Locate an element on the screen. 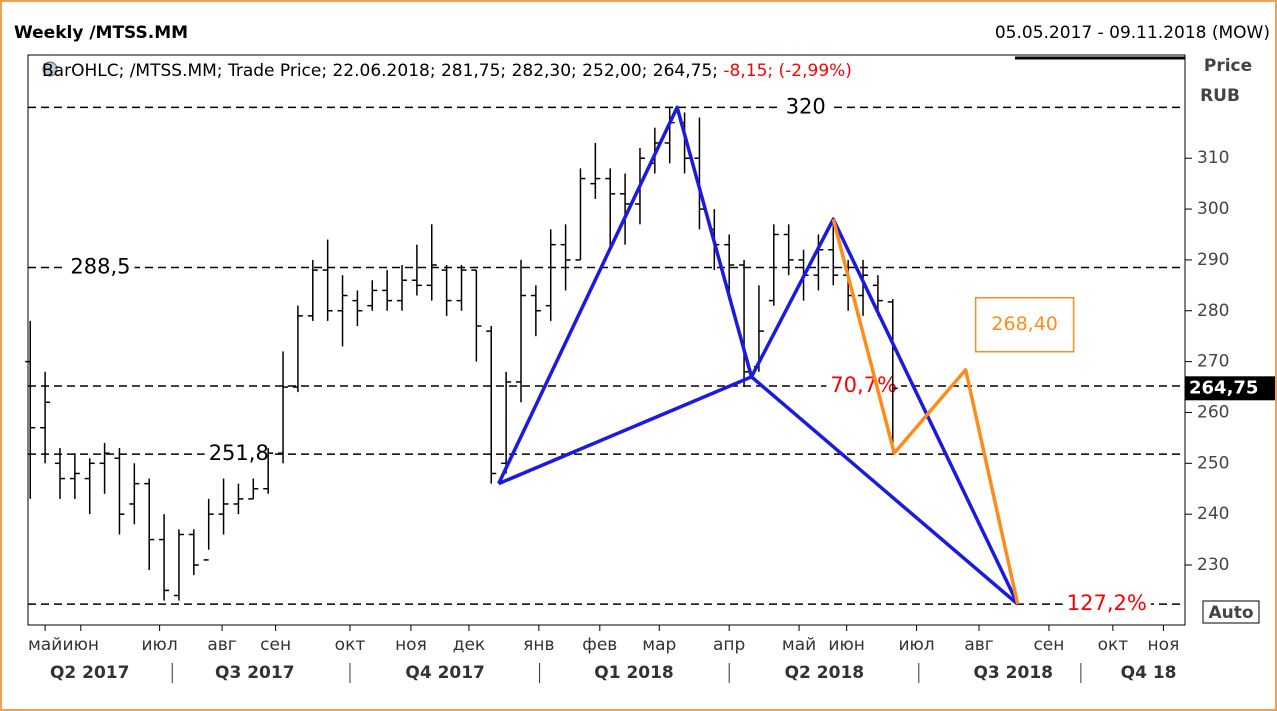 Image resolution: width=1277 pixels, height=711 pixels. y-tick-label: 310 is located at coordinates (1213, 158).